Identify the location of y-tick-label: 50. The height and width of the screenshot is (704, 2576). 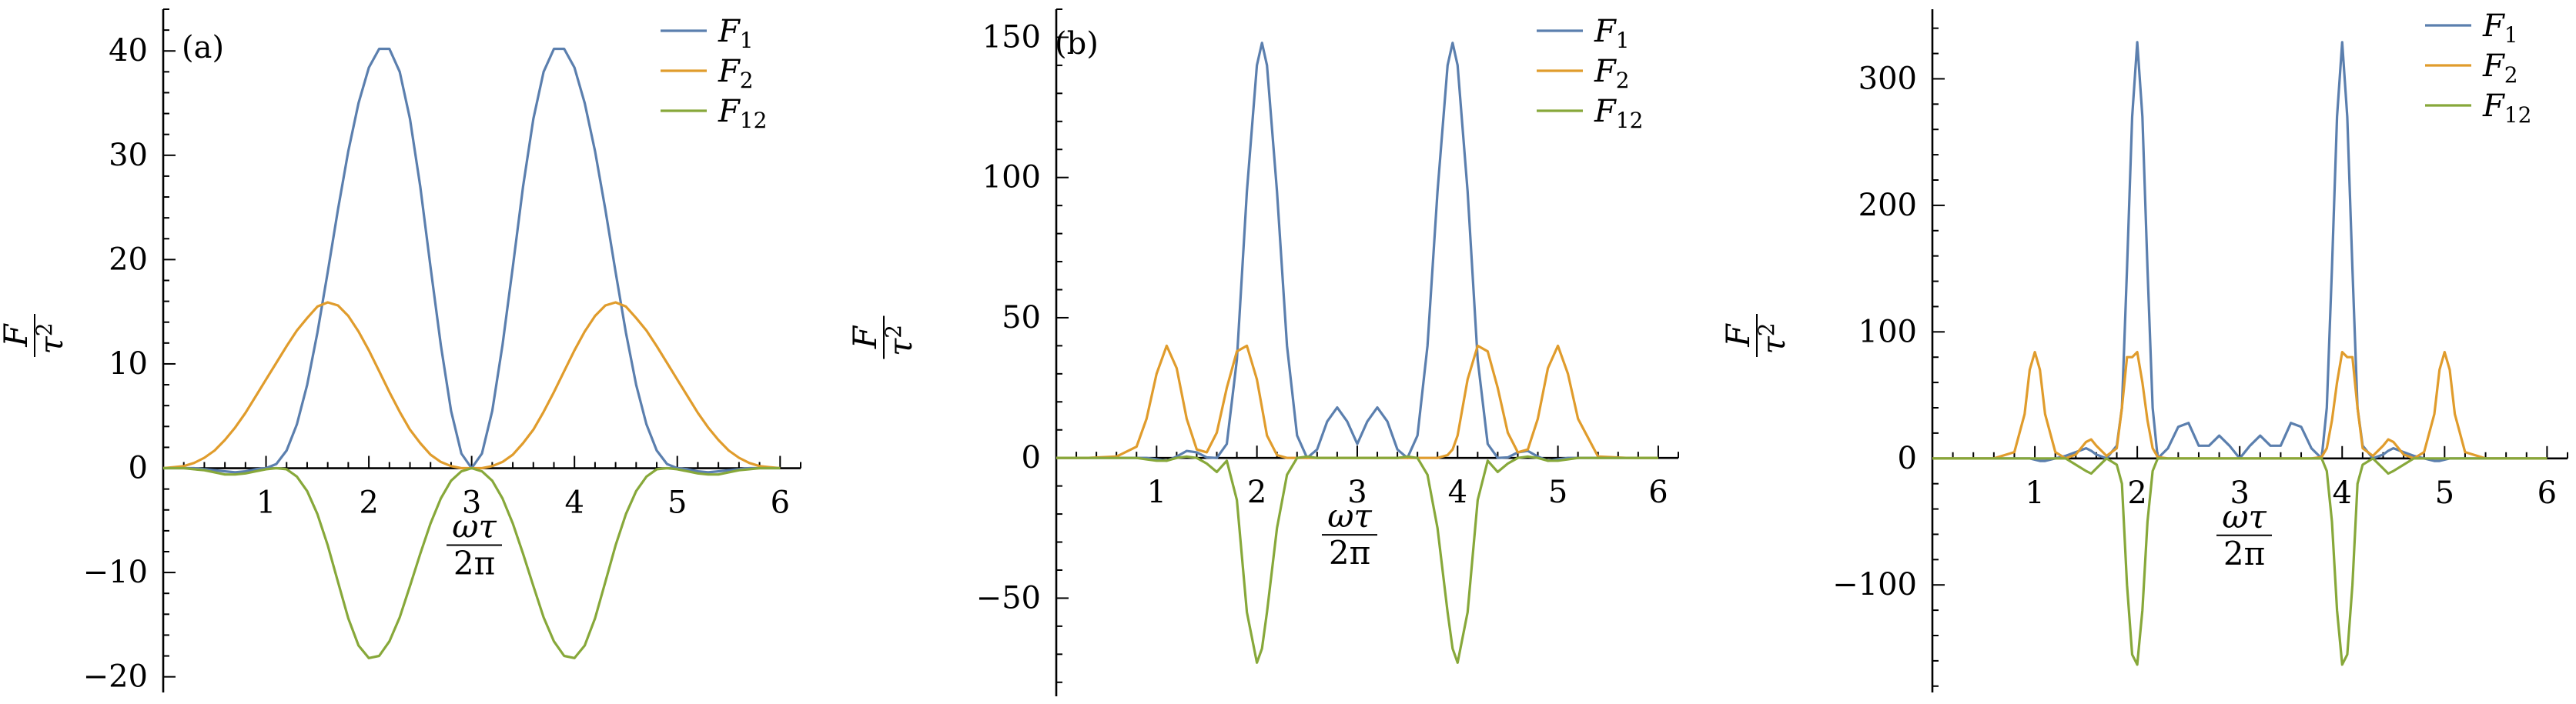
(1021, 318).